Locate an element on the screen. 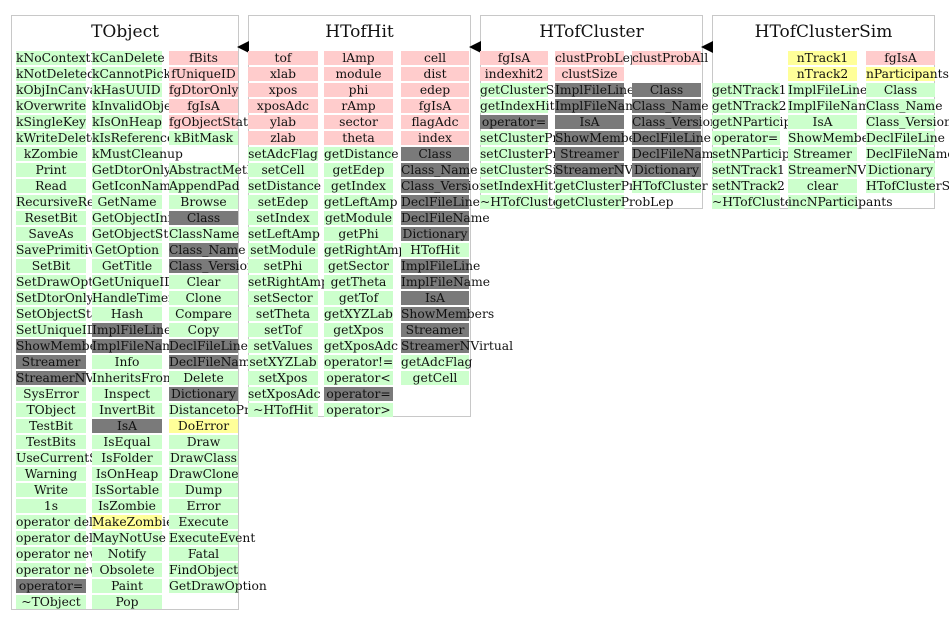  class-member: kIsOnHeap is located at coordinates (127, 122).